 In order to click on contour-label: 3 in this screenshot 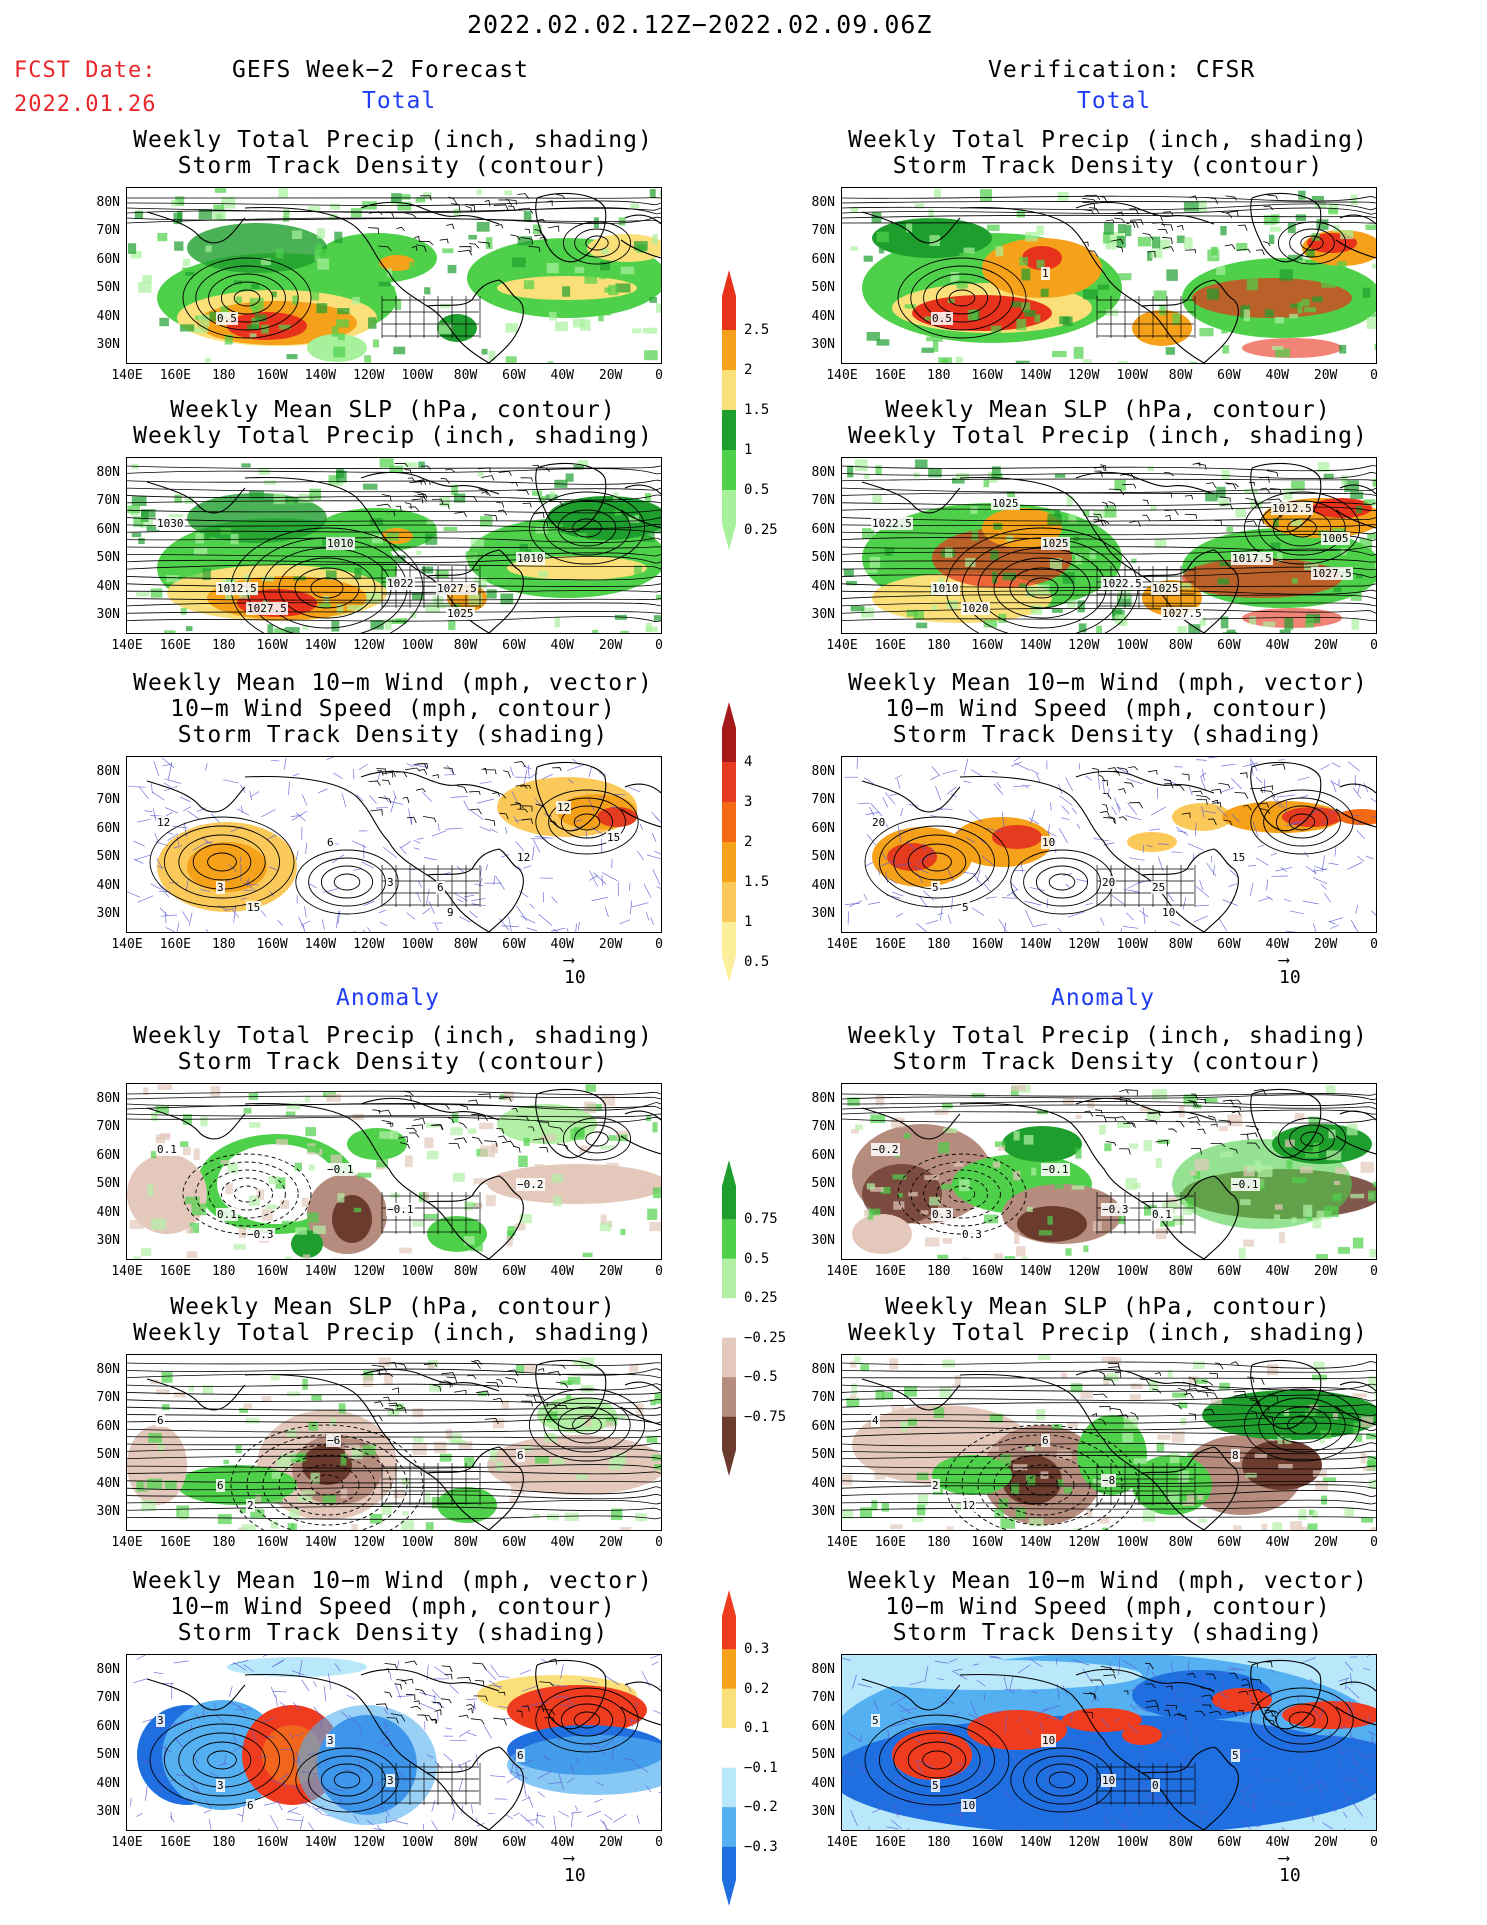, I will do `click(330, 1740)`.